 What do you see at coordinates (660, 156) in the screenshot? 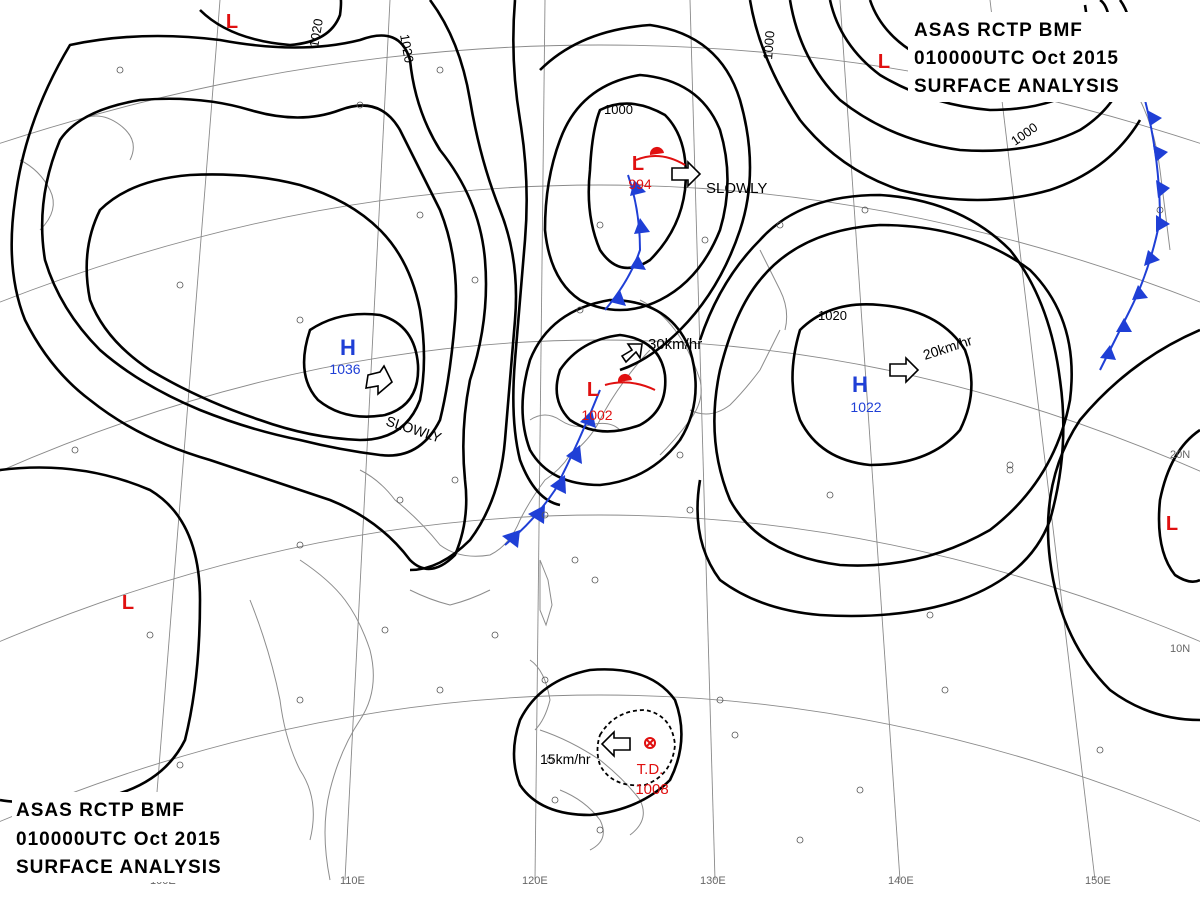
I see `warm-front-north` at bounding box center [660, 156].